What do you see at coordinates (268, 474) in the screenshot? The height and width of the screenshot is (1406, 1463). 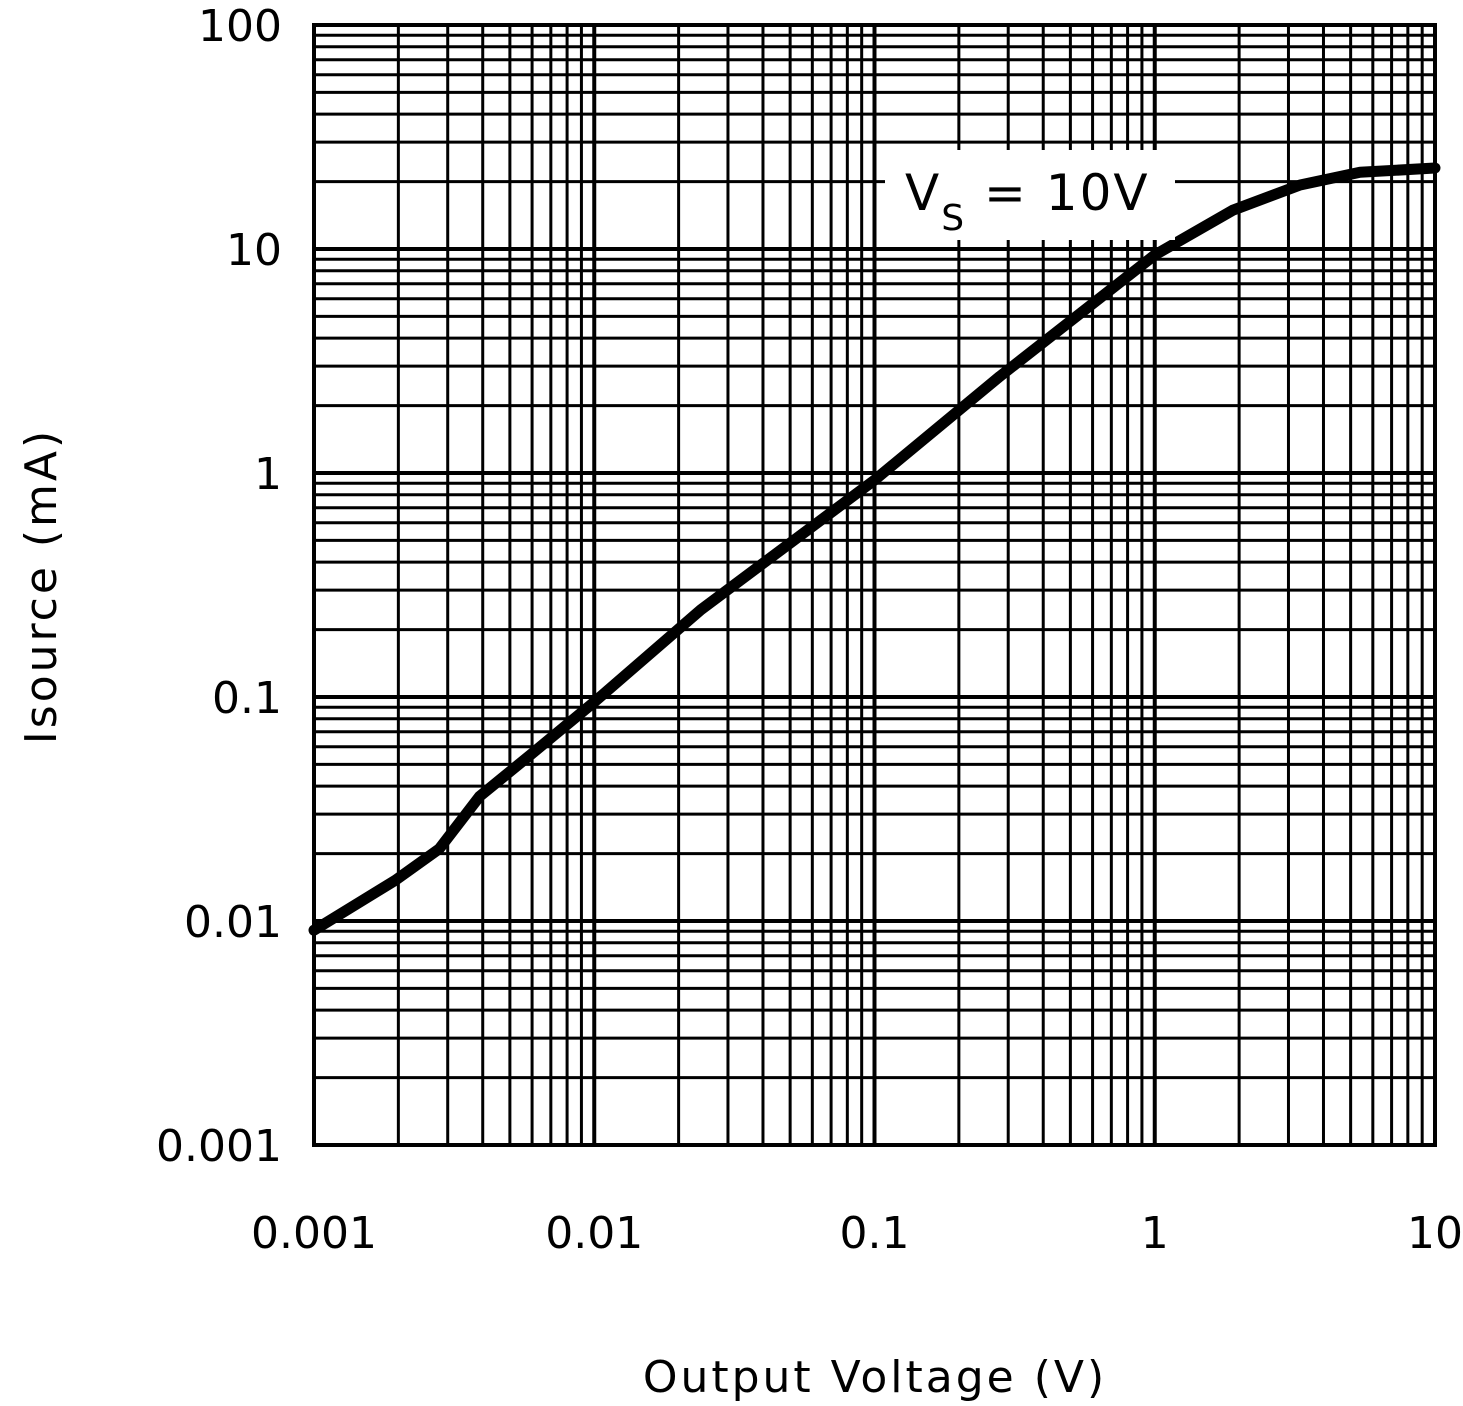 I see `y-tick-label: 1` at bounding box center [268, 474].